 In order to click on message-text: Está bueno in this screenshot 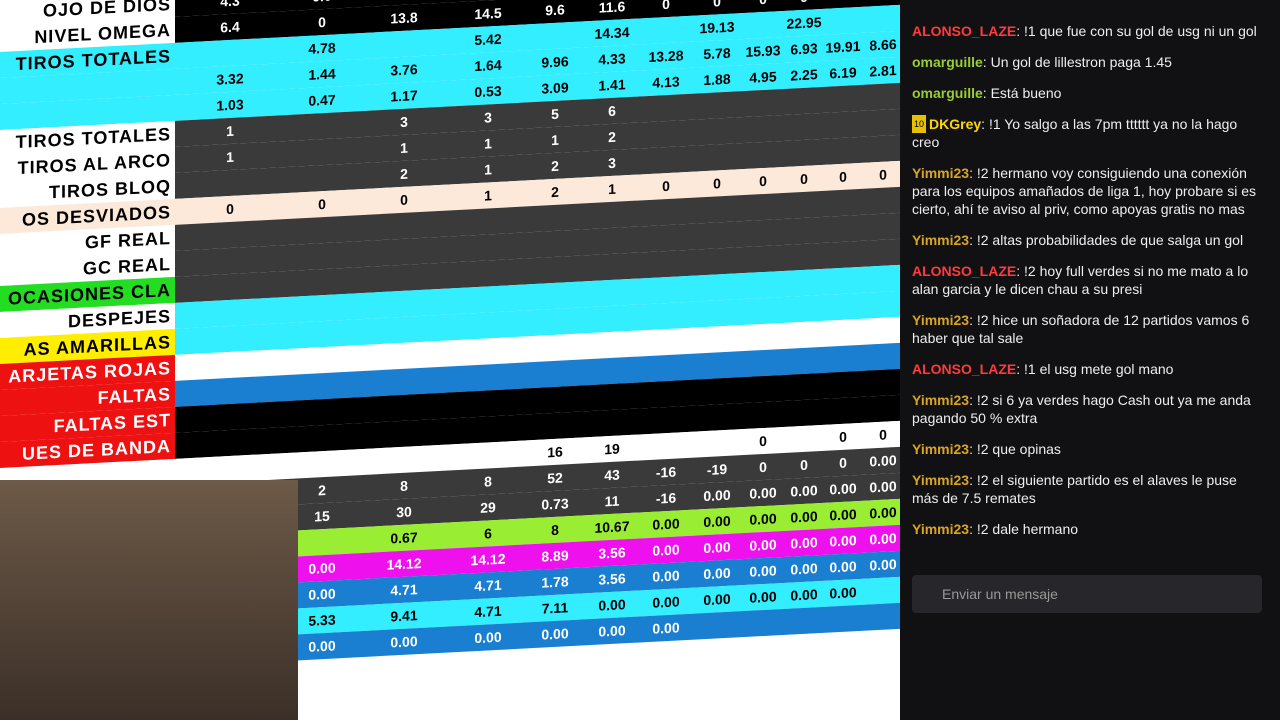, I will do `click(1026, 93)`.